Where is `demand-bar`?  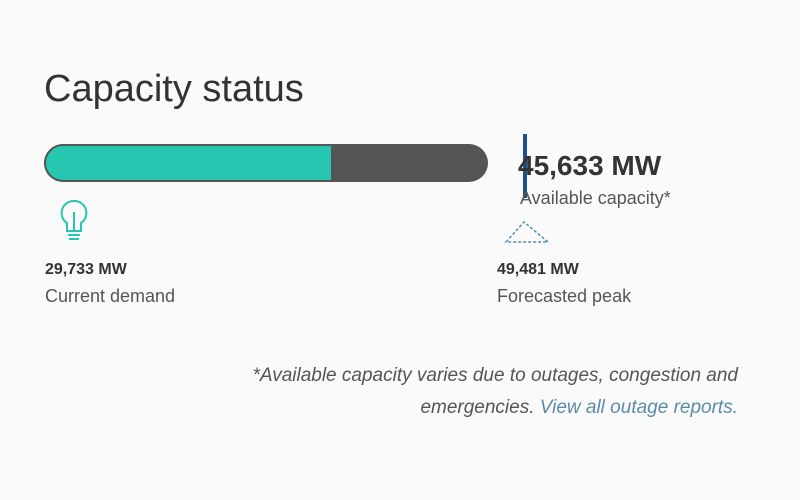 demand-bar is located at coordinates (189, 163).